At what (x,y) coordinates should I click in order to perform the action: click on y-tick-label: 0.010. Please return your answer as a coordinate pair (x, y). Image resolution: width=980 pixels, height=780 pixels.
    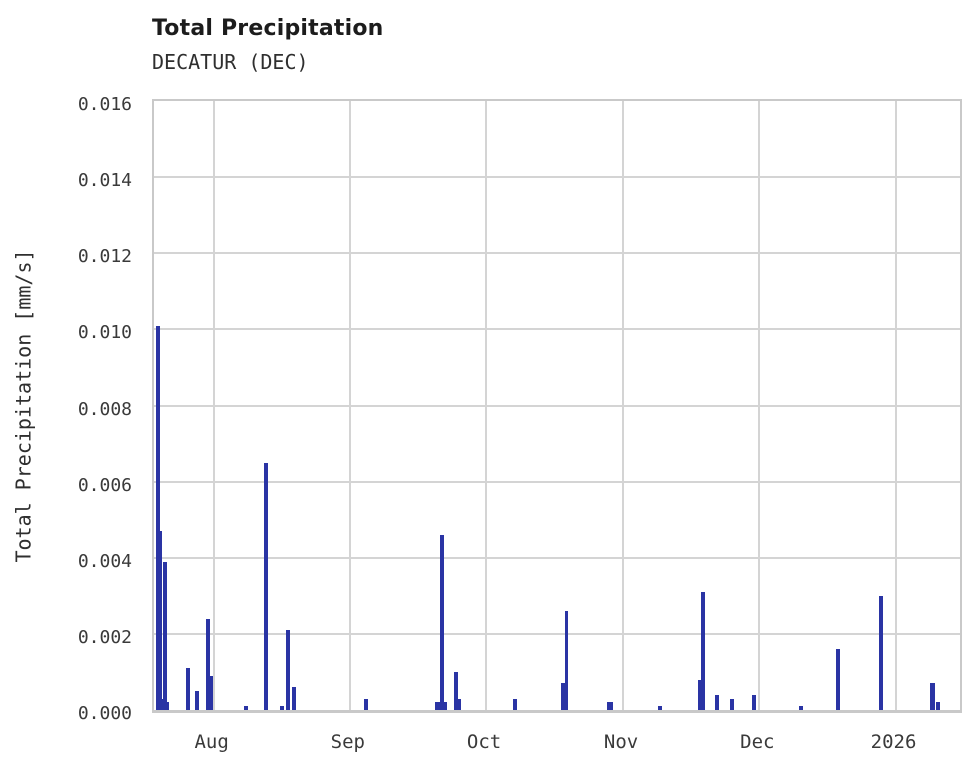
    Looking at the image, I should click on (104, 333).